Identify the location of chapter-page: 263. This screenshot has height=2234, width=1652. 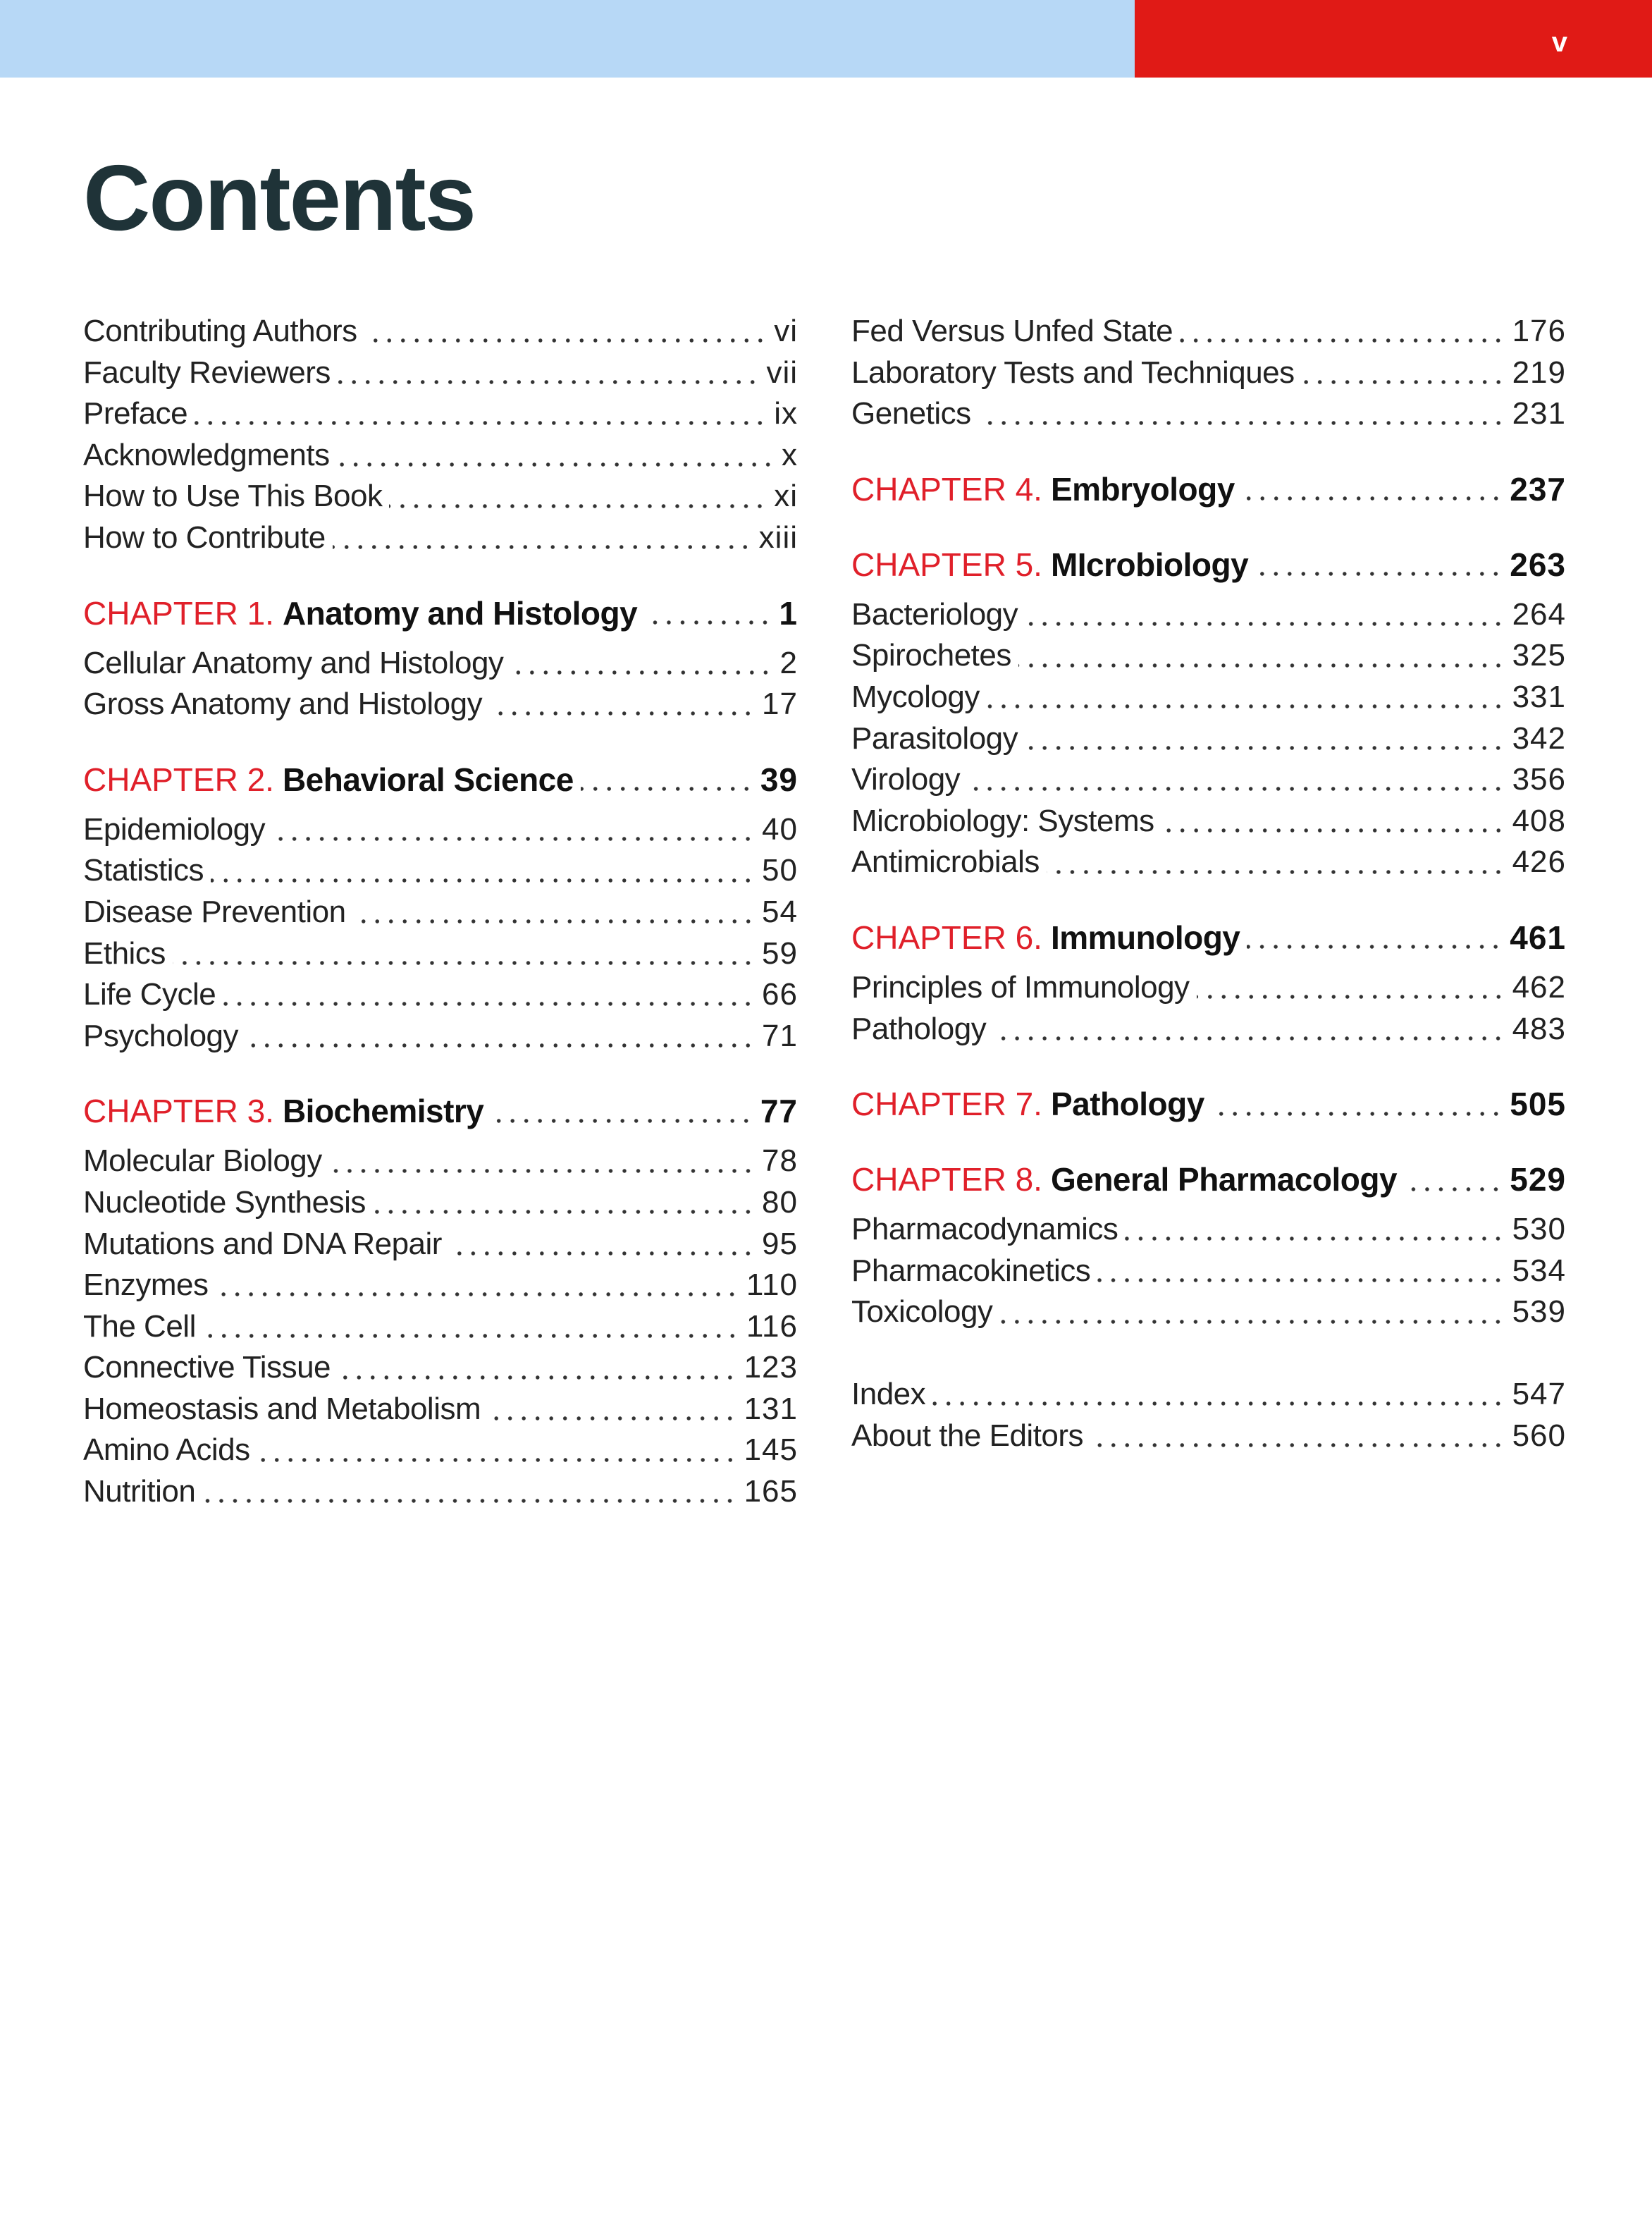
(1538, 565).